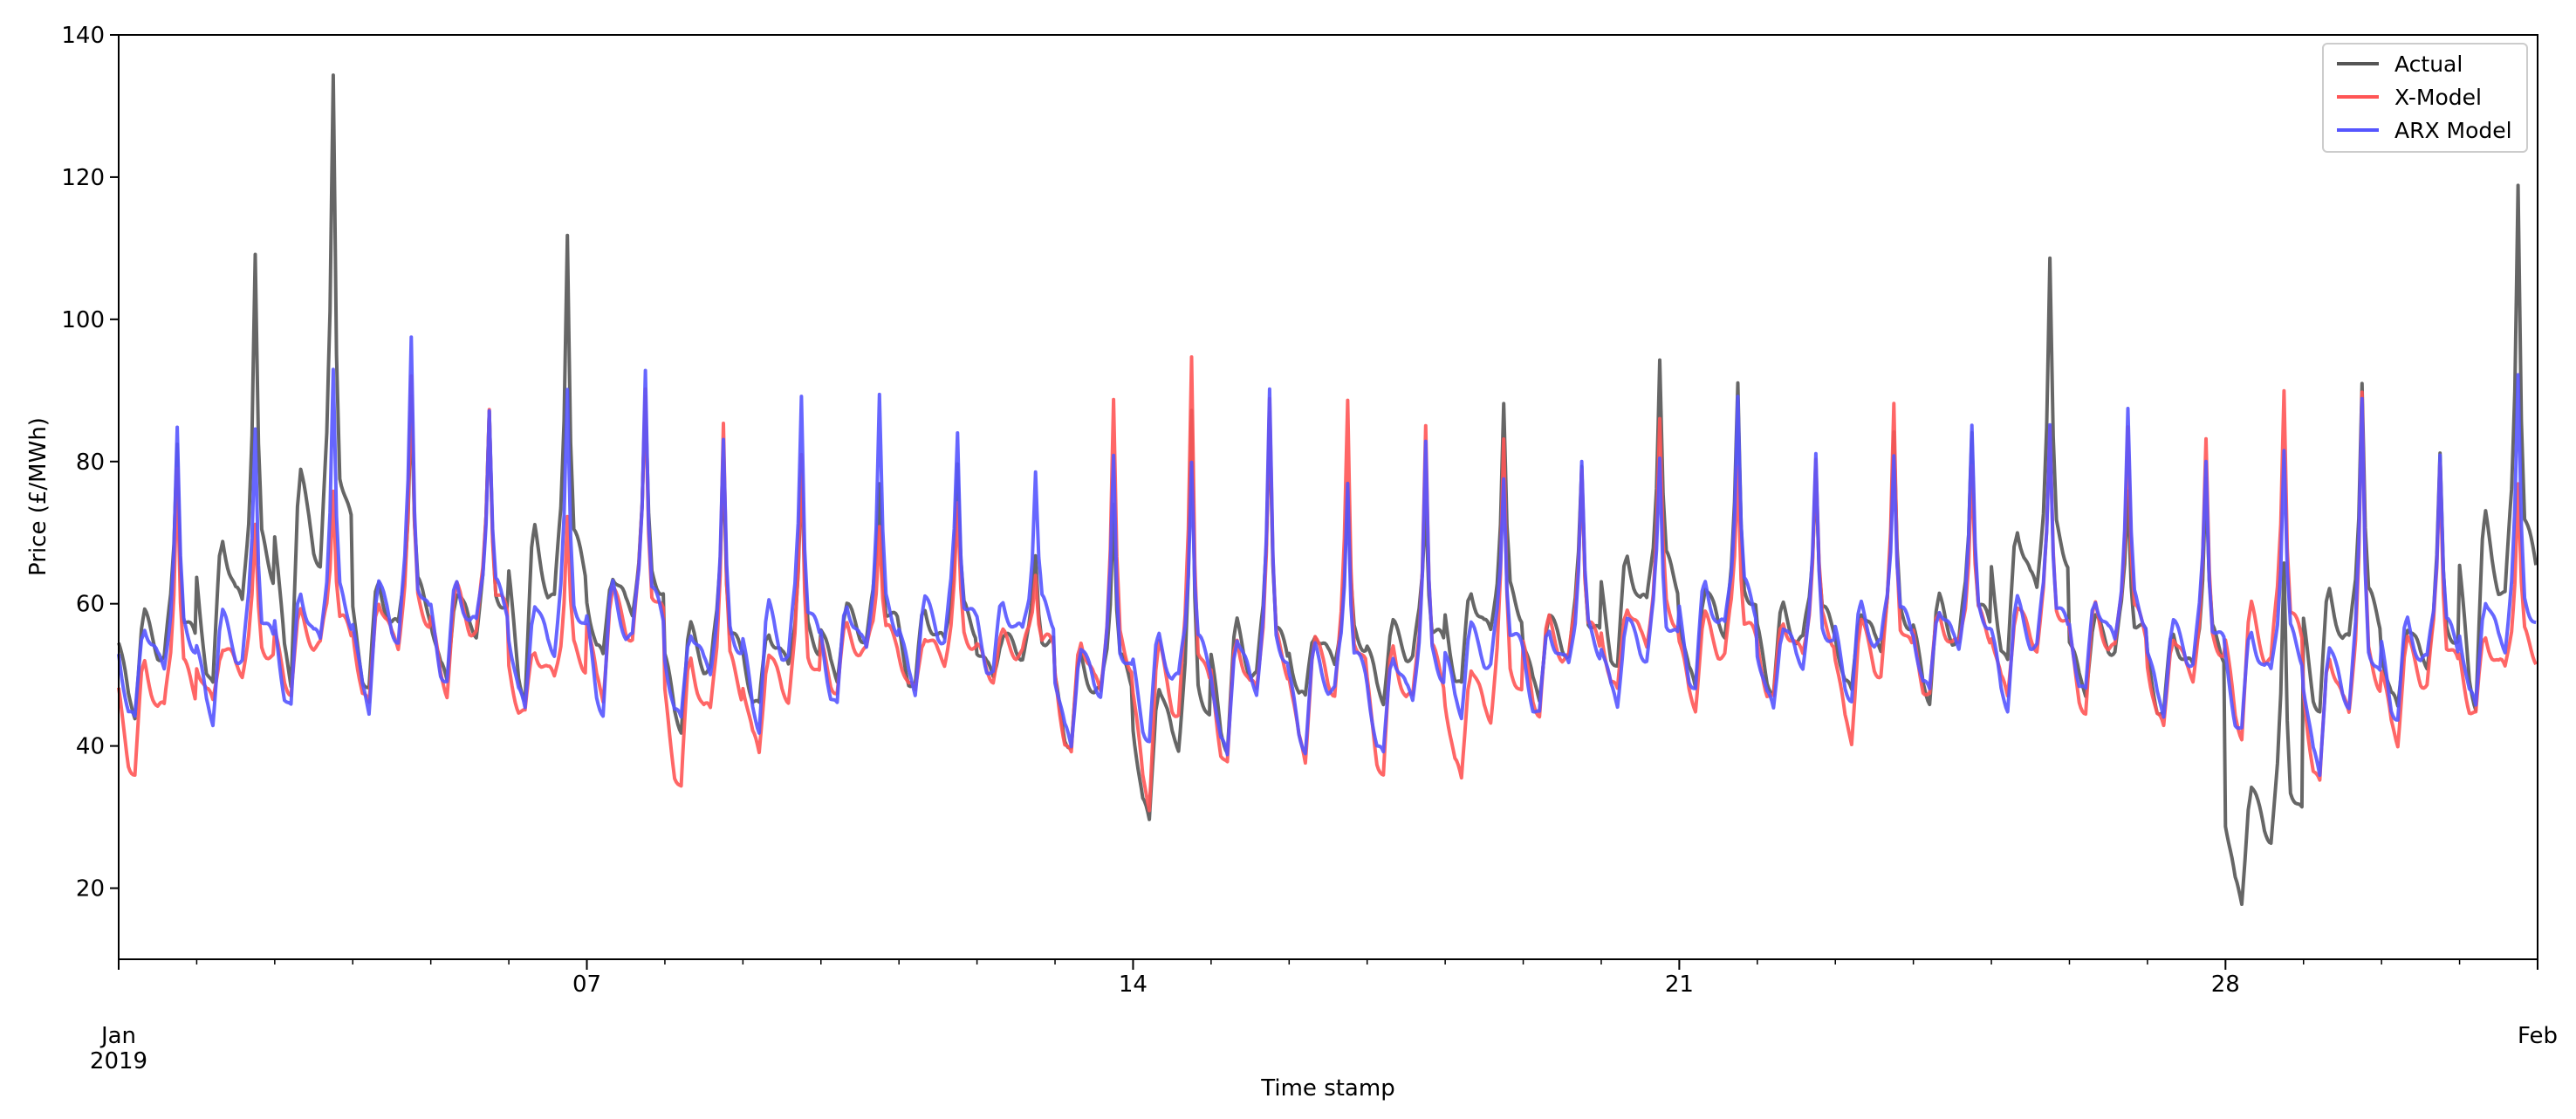 This screenshot has height=1119, width=2576. I want to click on x-tick-label: 07, so click(586, 985).